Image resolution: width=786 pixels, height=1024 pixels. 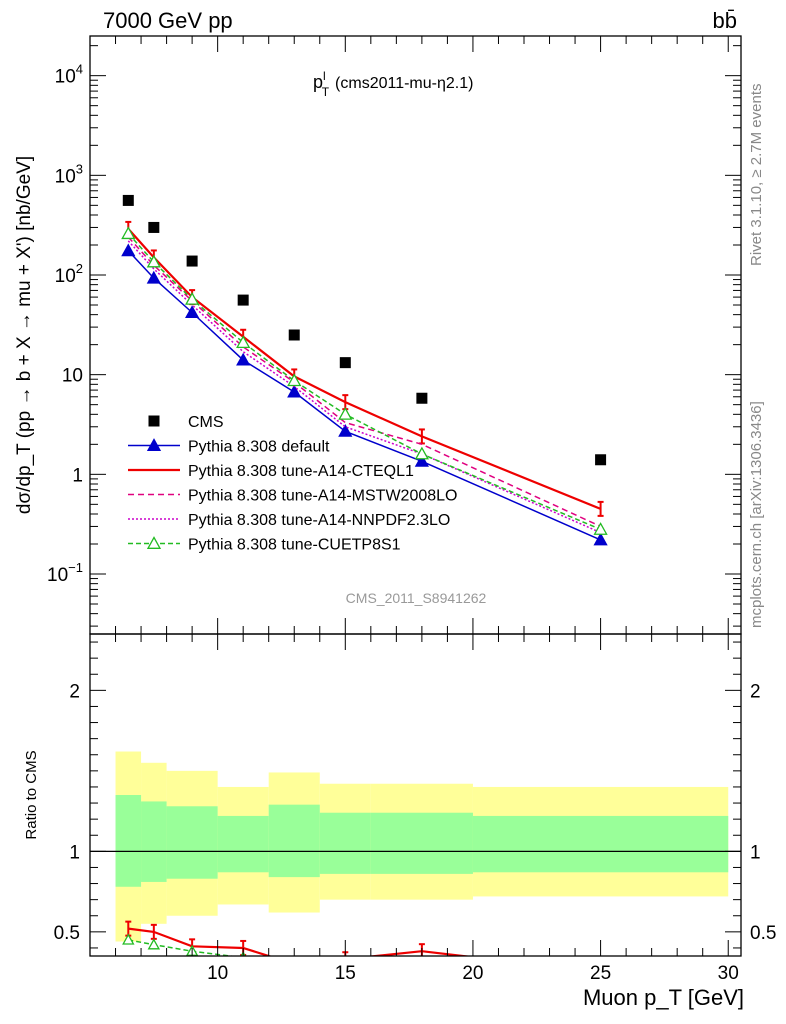 What do you see at coordinates (728, 973) in the screenshot?
I see `x-tick-label: 30` at bounding box center [728, 973].